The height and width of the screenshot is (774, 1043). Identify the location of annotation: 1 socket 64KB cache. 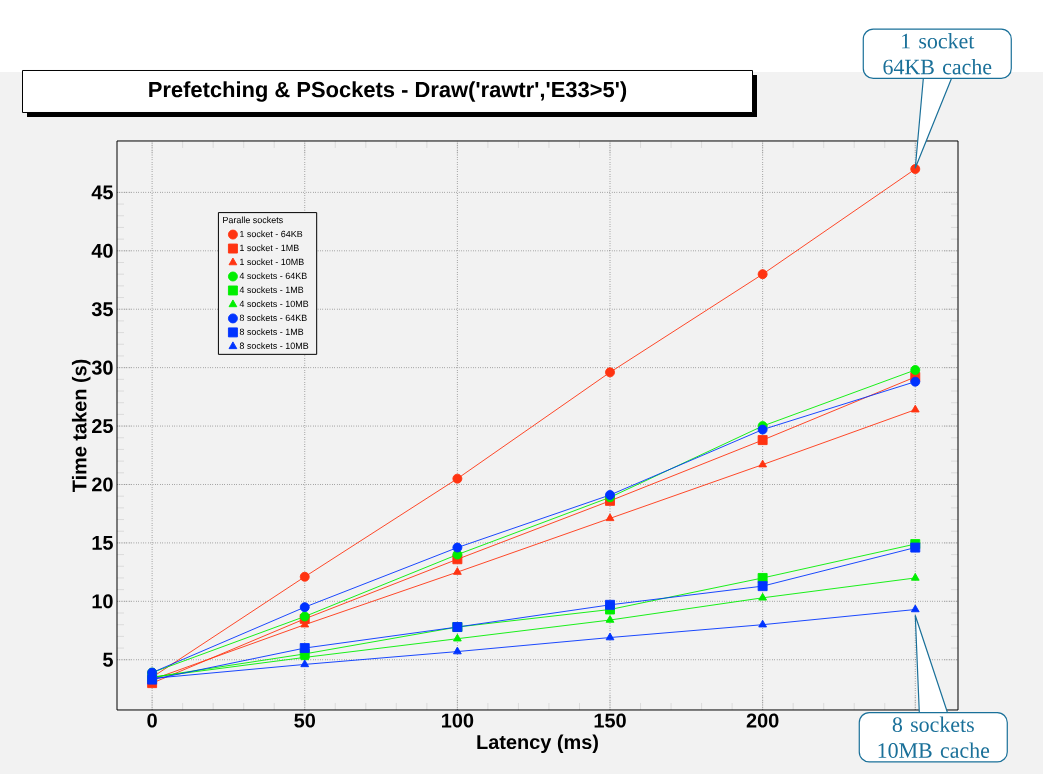
(937, 54).